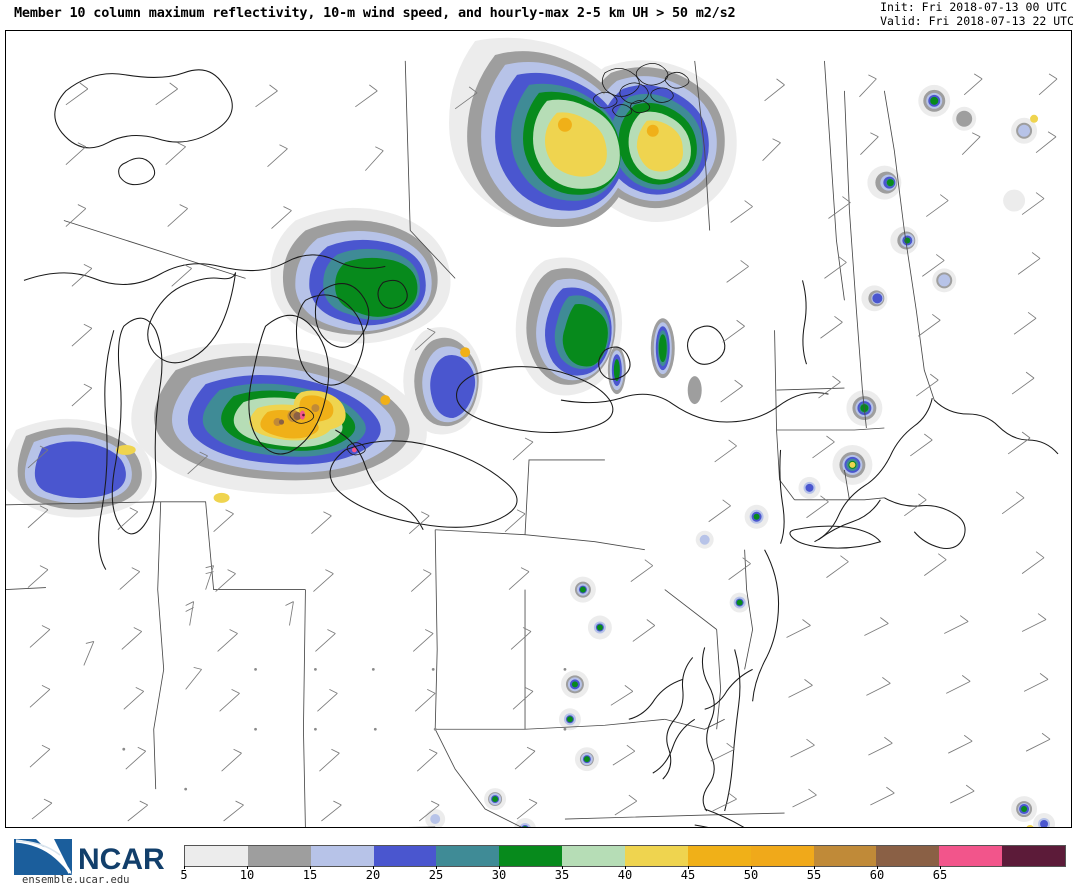 Image resolution: width=1080 pixels, height=895 pixels. I want to click on reflectivity-colorbar: 5 10 15 20 25 30 35 40 45 50 55 60 65, so click(623, 867).